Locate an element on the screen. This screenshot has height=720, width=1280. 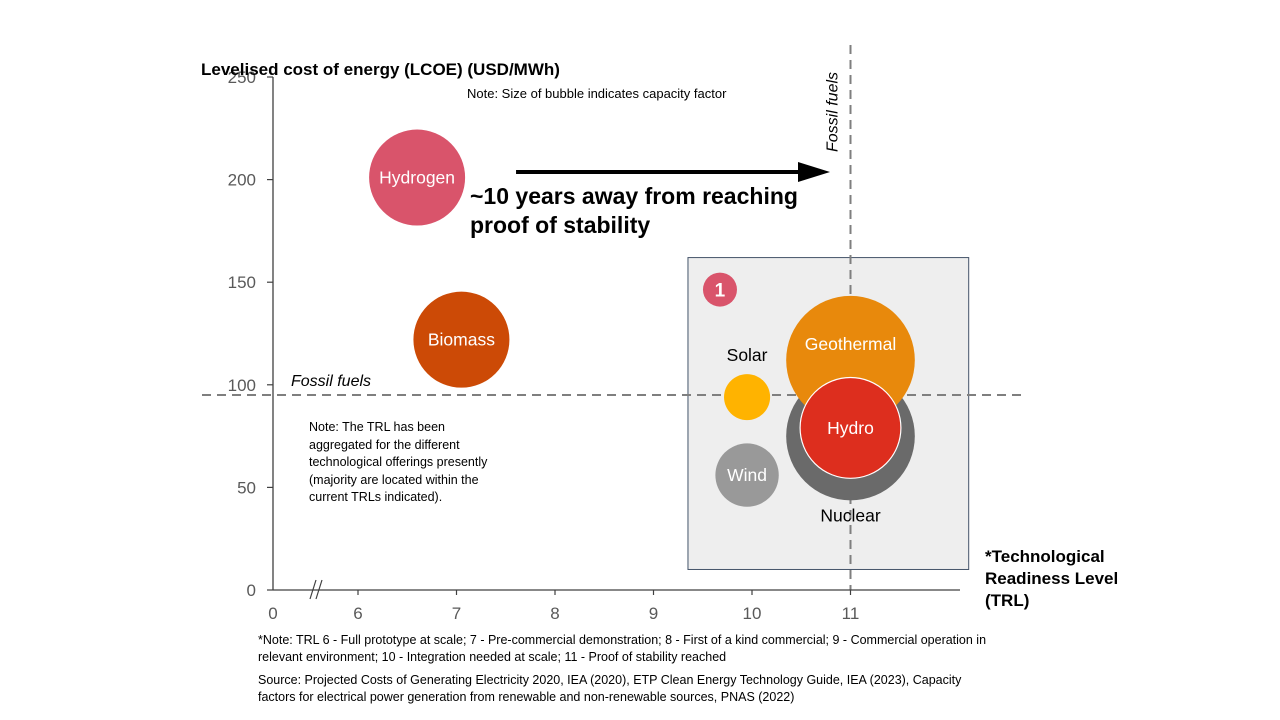
bubble-geothermal-label: Geothermal is located at coordinates (850, 344).